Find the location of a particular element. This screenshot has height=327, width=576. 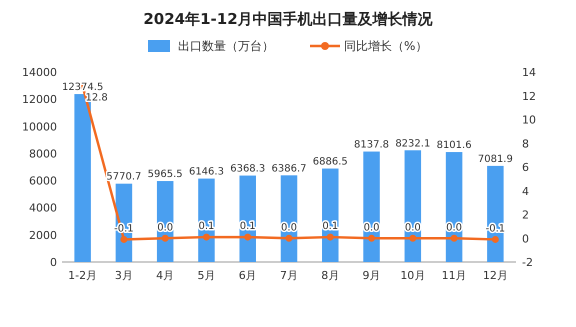

legend-label: 同比增长（%） is located at coordinates (386, 46).